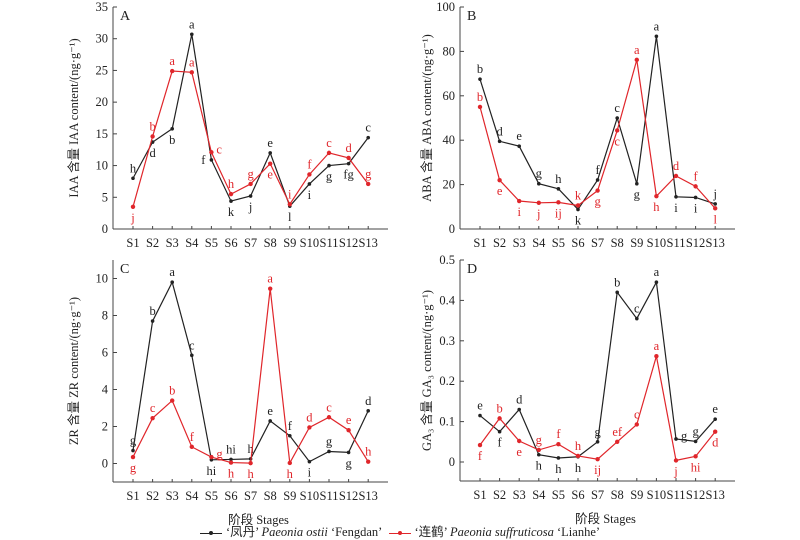 This screenshot has height=540, width=800. What do you see at coordinates (637, 195) in the screenshot?
I see `panel-b-fengdan-significance-label: g` at bounding box center [637, 195].